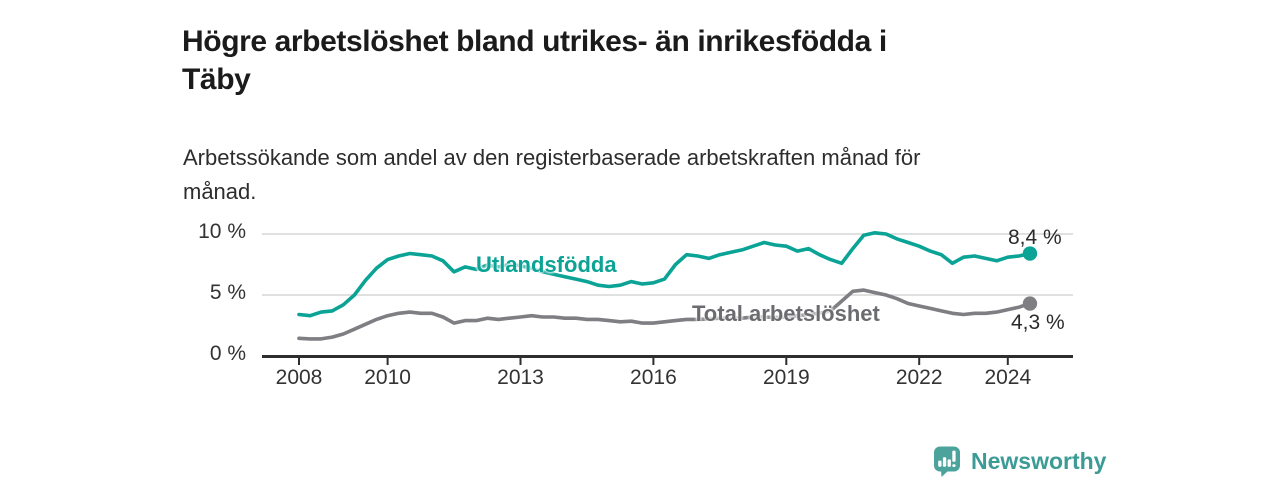  I want to click on total-arbetsloshet-line, so click(664, 314).